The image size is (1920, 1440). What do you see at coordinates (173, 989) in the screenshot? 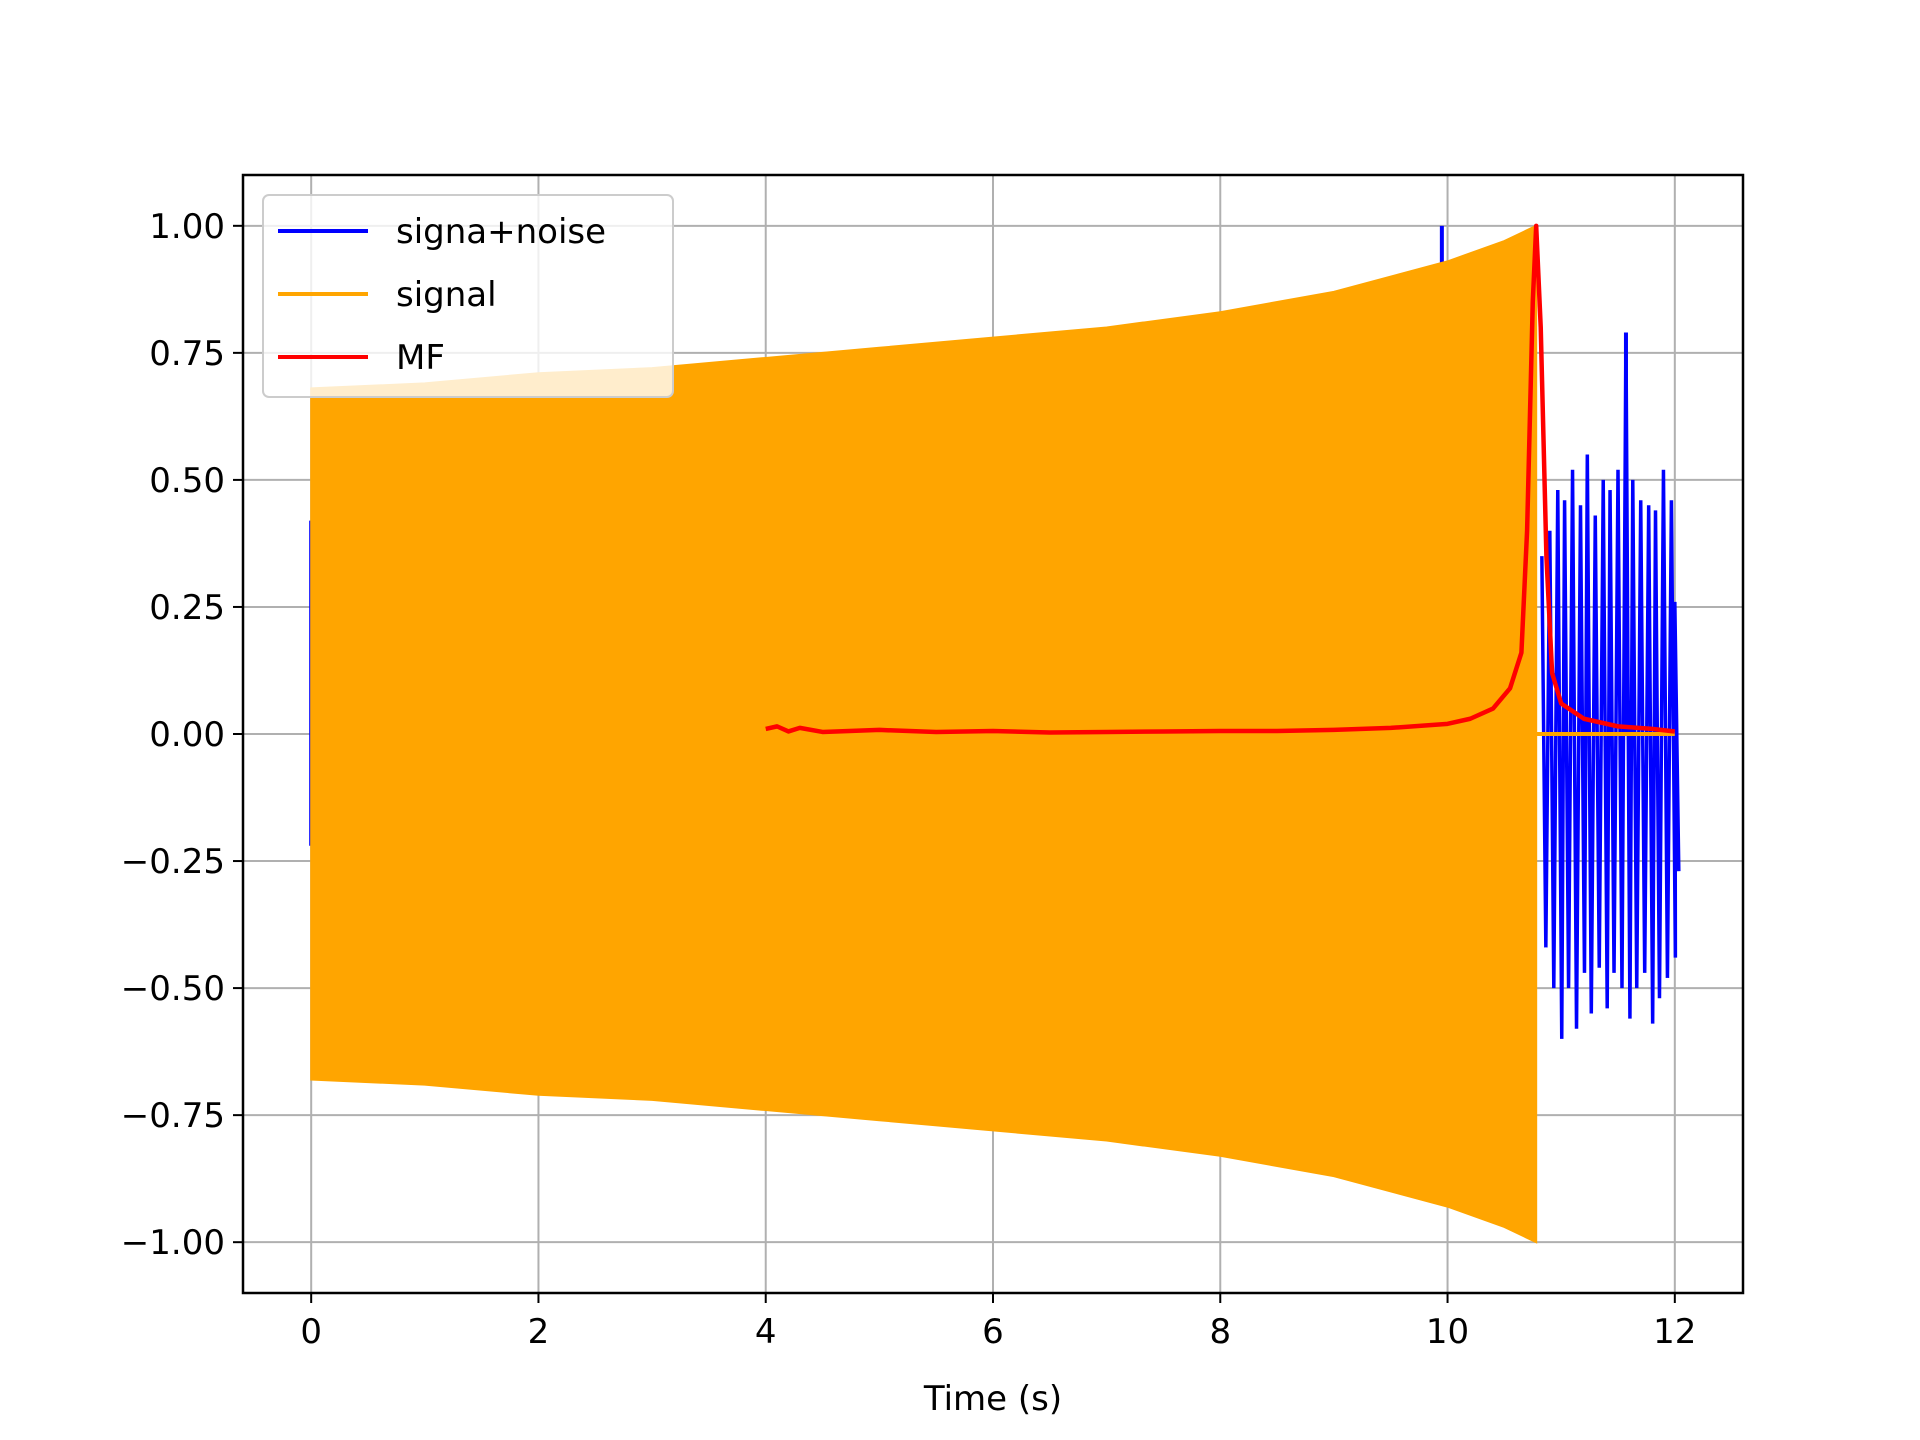
I see `y-tick-label: −0.50` at bounding box center [173, 989].